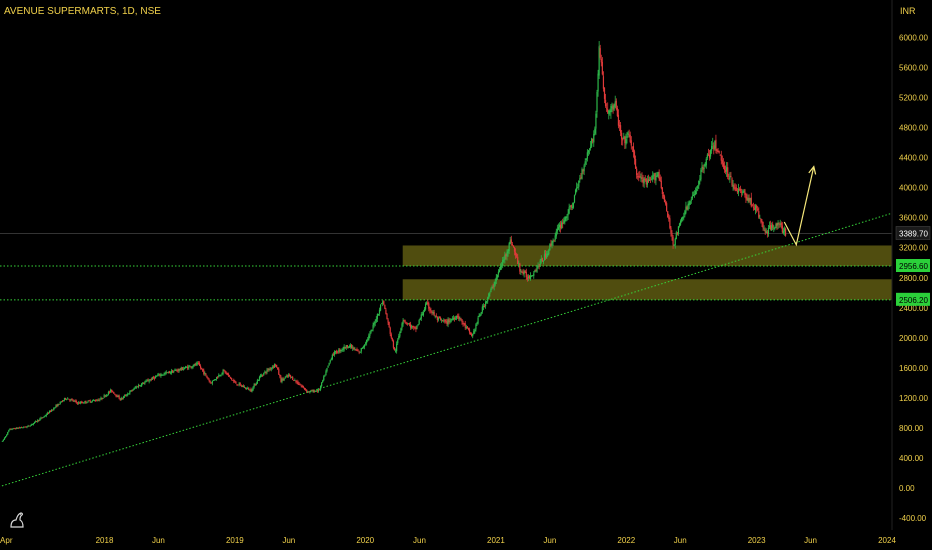 The width and height of the screenshot is (932, 550). I want to click on interval-label: 1D, so click(128, 11).